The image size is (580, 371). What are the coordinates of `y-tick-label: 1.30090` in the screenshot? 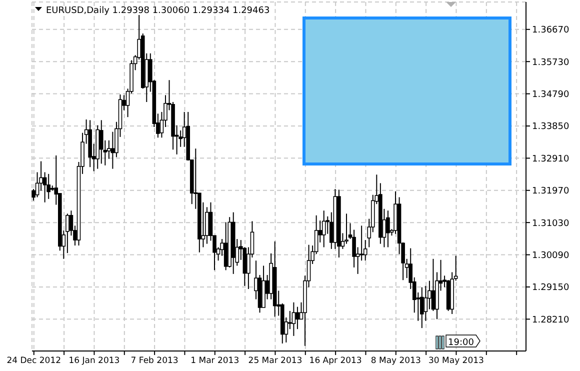 It's located at (551, 255).